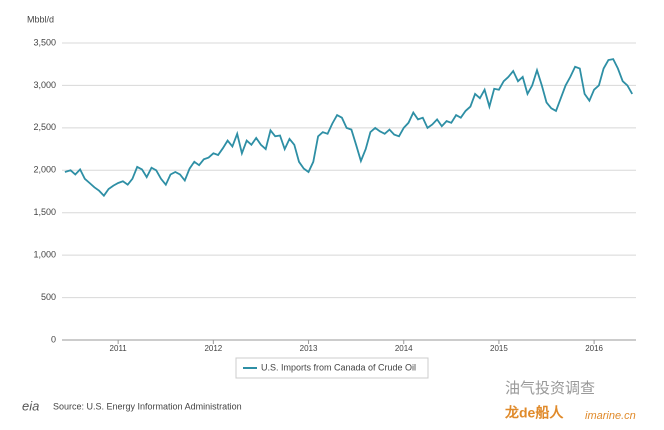  I want to click on x-tick-label: 2012, so click(213, 348).